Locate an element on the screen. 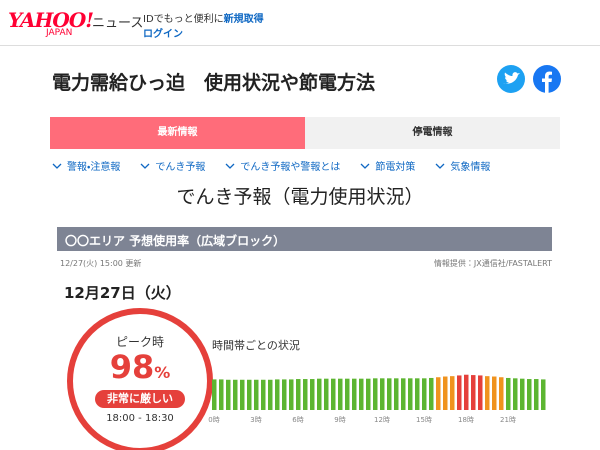 The height and width of the screenshot is (450, 600). nav-item: 節電対策 is located at coordinates (387, 165).